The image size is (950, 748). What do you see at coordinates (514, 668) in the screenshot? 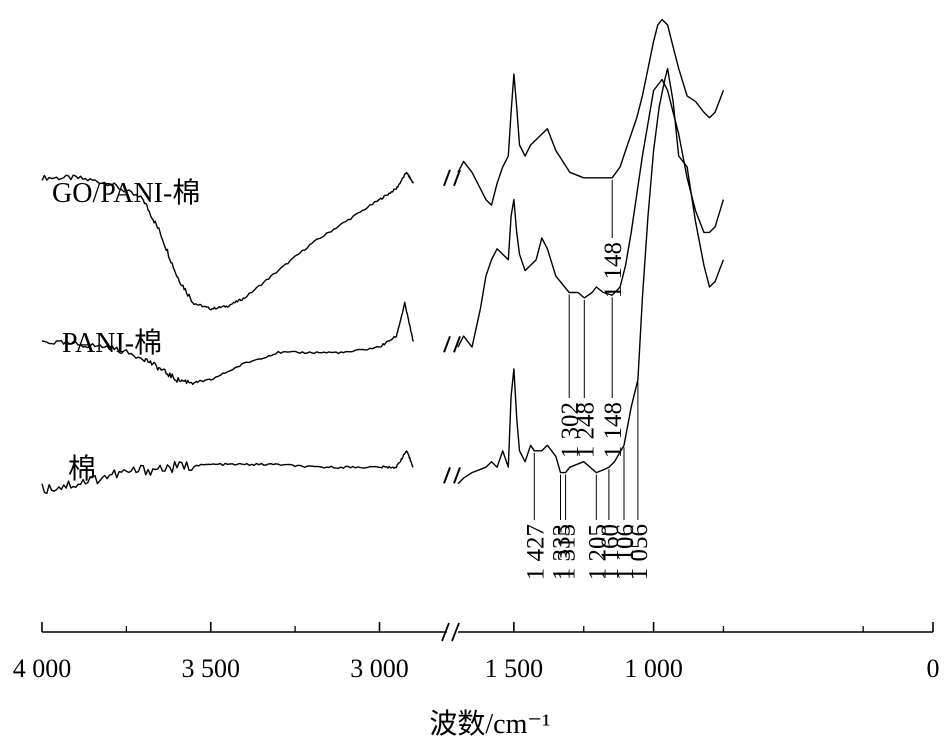
I see `x-tick-label: 1 500` at bounding box center [514, 668].